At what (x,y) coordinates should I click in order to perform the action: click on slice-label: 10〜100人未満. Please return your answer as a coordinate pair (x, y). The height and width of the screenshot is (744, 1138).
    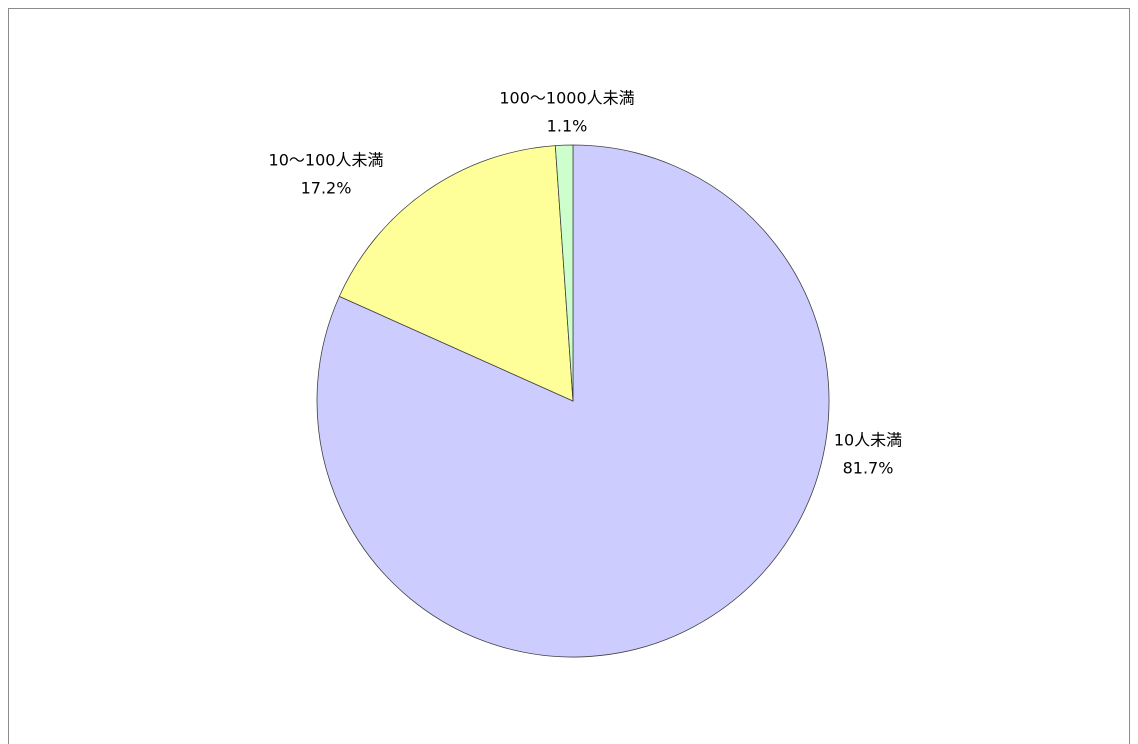
    Looking at the image, I should click on (326, 160).